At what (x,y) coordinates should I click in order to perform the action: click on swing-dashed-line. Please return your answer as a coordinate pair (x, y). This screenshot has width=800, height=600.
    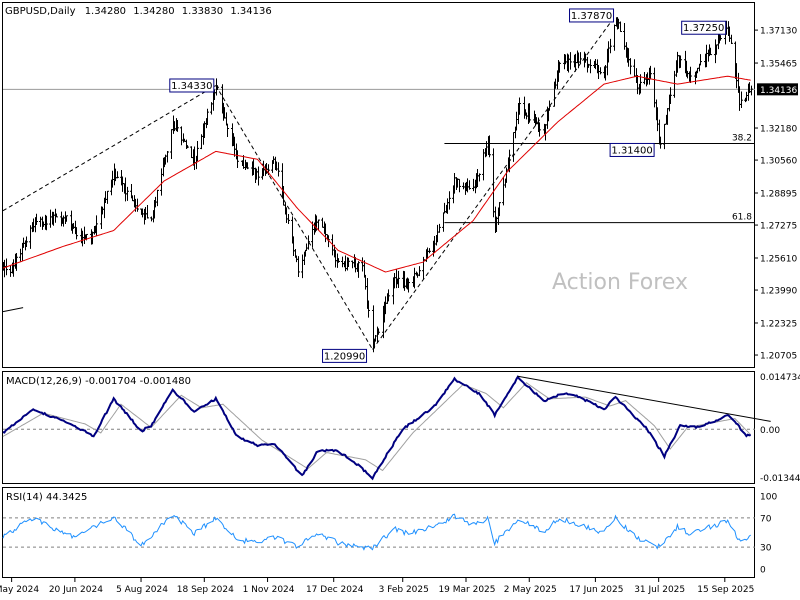
    Looking at the image, I should click on (294, 217).